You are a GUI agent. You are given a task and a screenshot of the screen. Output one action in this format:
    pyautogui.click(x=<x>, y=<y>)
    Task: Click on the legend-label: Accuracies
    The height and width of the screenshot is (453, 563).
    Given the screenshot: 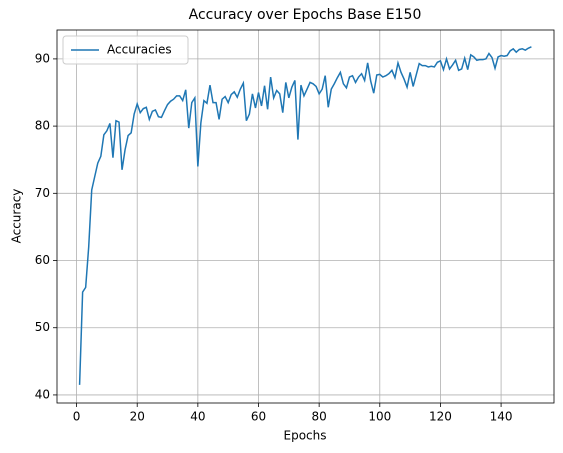 What is the action you would take?
    pyautogui.click(x=139, y=50)
    